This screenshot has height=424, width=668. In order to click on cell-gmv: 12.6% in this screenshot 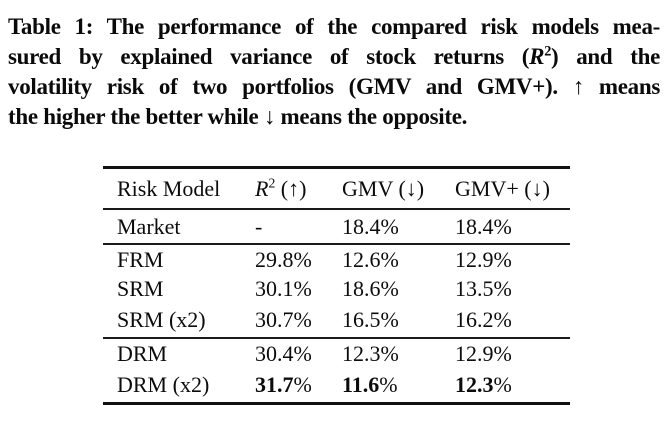, I will do `click(370, 259)`.